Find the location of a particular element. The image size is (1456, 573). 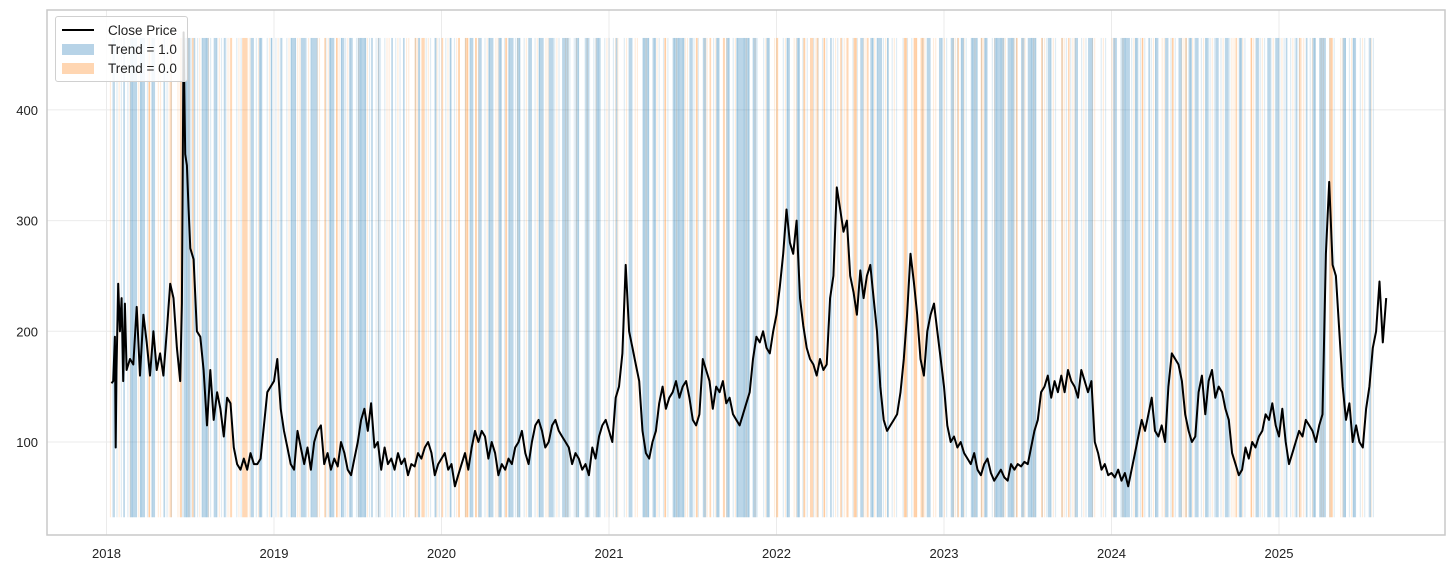

x-tick-label: 2020 is located at coordinates (441, 553).